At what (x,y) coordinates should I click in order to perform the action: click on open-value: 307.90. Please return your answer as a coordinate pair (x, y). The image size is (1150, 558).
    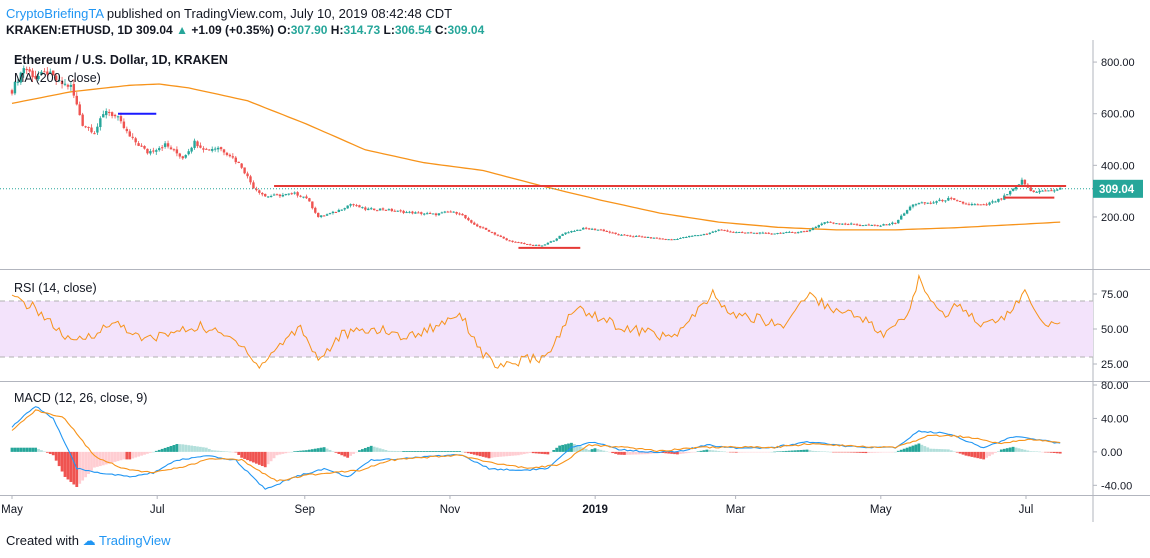
    Looking at the image, I should click on (309, 30).